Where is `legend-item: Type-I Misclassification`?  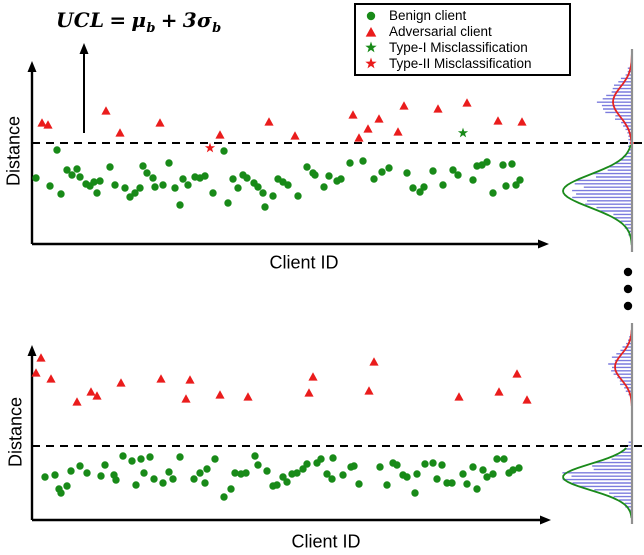
legend-item: Type-I Misclassification is located at coordinates (462, 47).